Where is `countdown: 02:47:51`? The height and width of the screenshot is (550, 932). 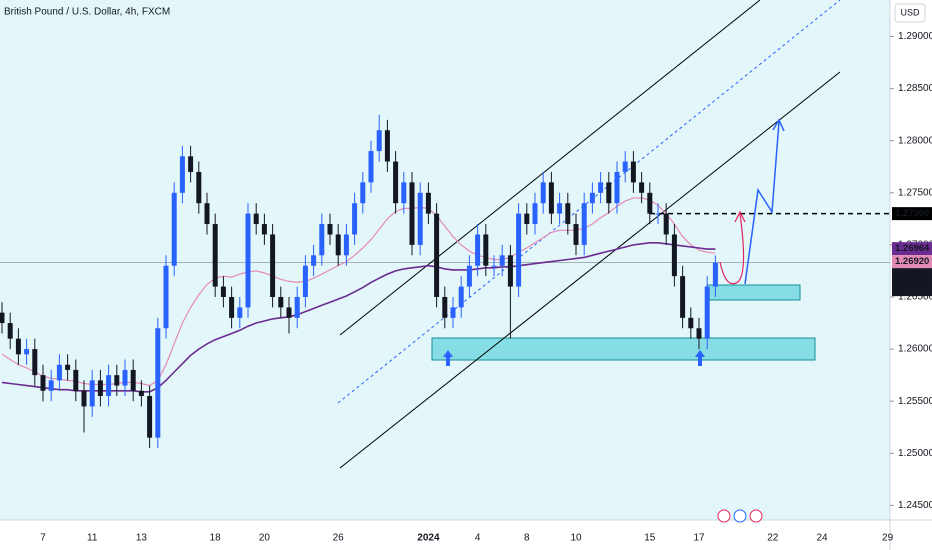
countdown: 02:47:51 is located at coordinates (913, 288).